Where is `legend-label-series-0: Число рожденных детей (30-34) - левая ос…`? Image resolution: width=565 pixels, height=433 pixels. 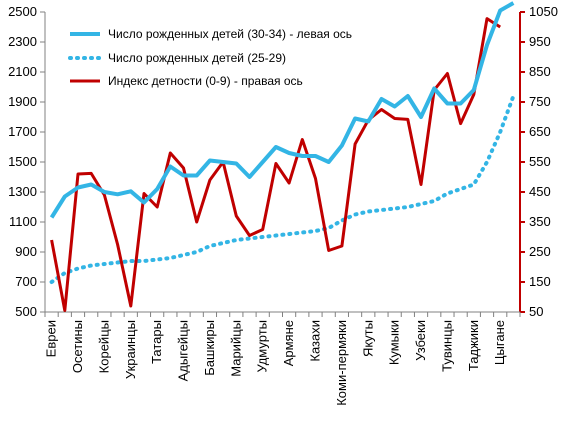 legend-label-series-0: Число рожденных детей (30-34) - левая ос… is located at coordinates (230, 34).